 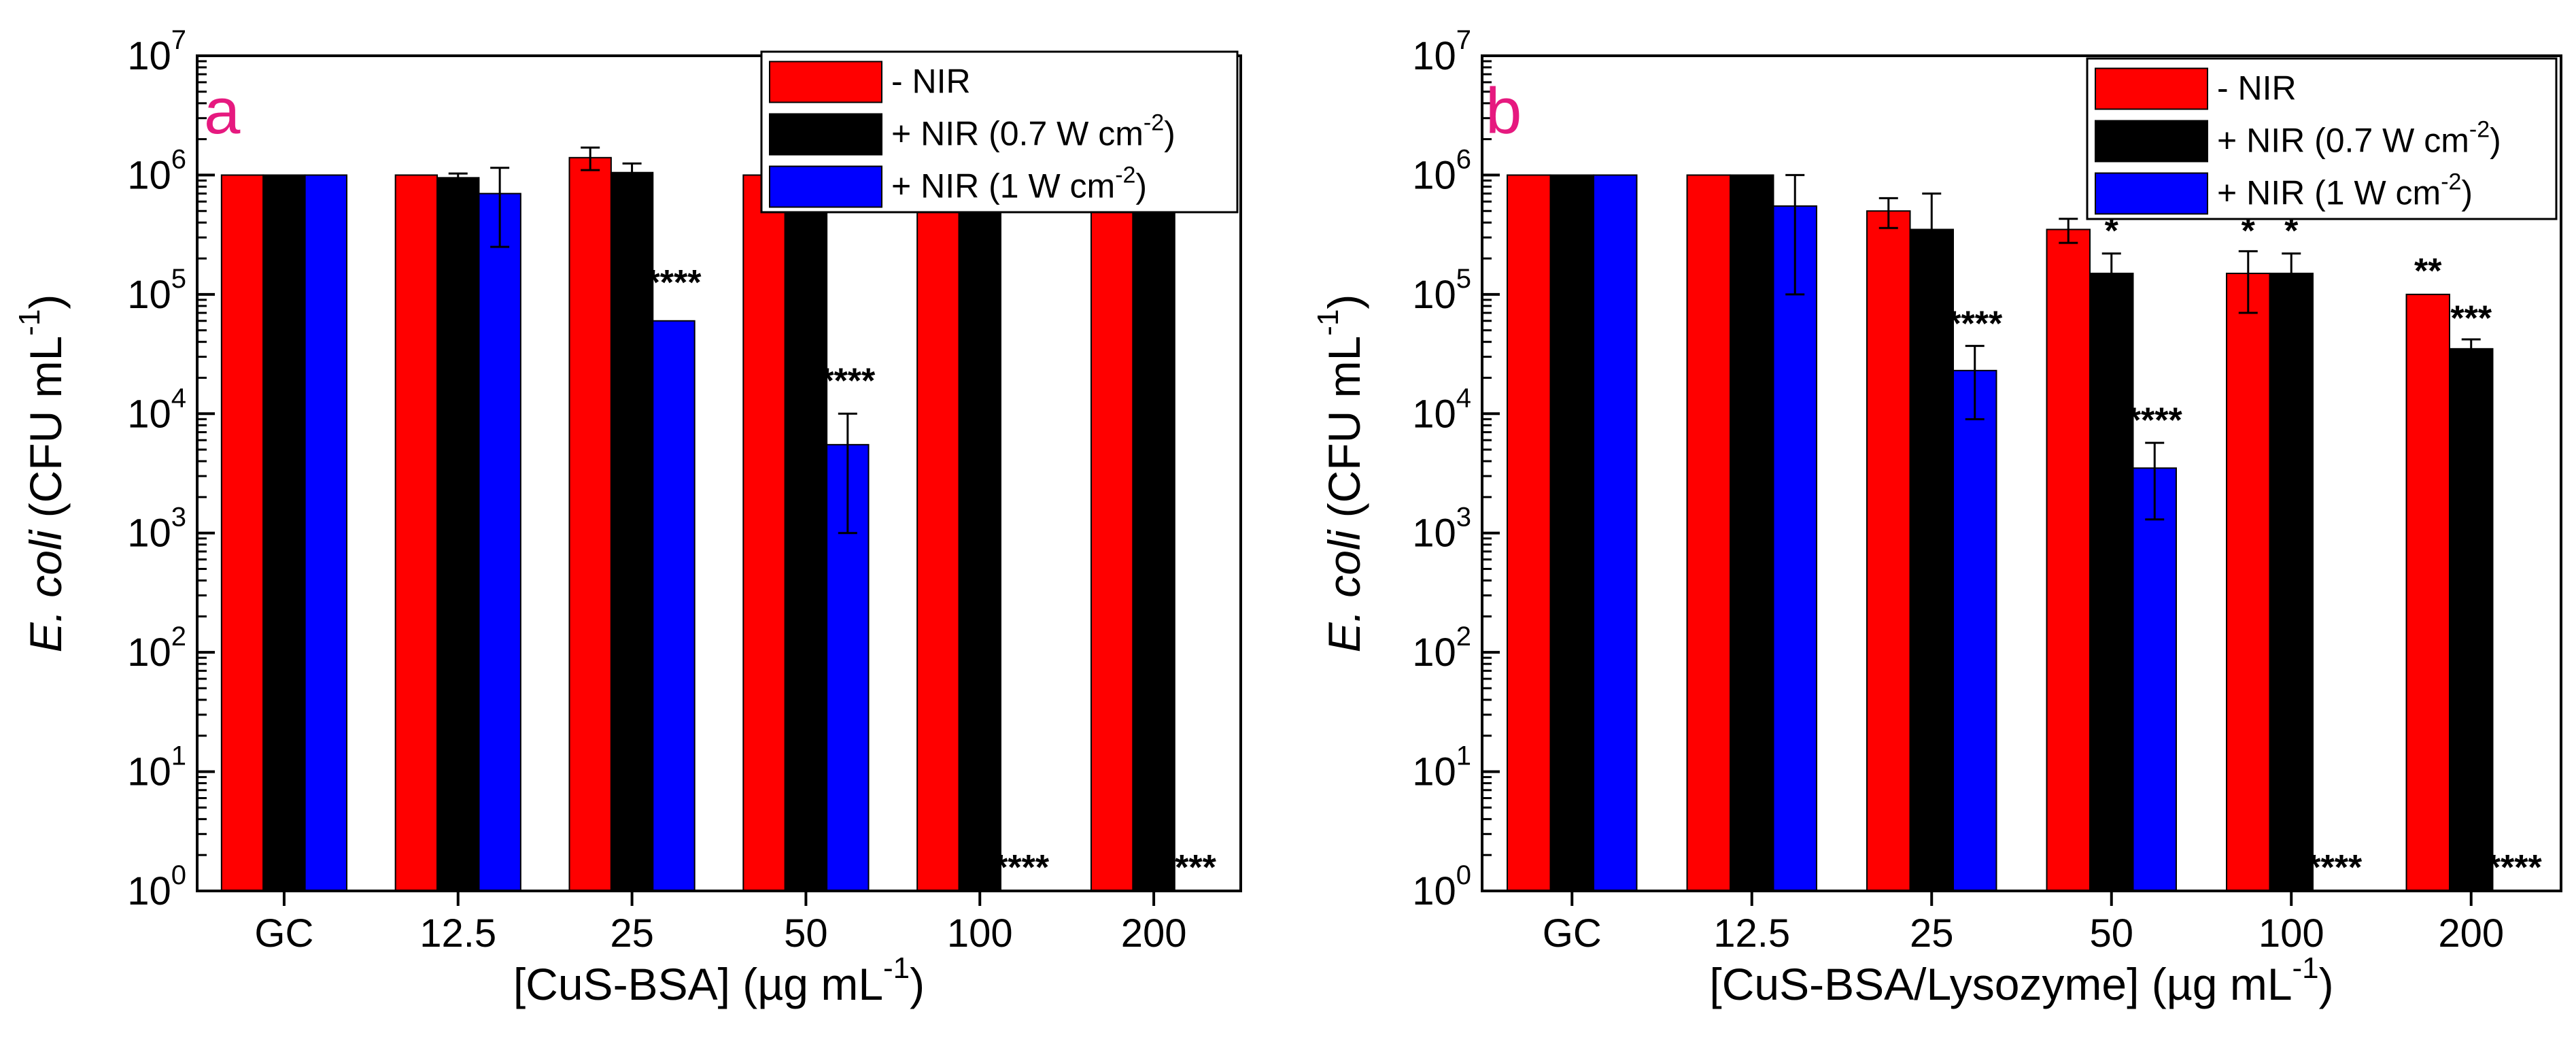 What do you see at coordinates (2021, 980) in the screenshot?
I see `x-axis-title: [CuS-BSA/Lysozyme] (µg mL-1)` at bounding box center [2021, 980].